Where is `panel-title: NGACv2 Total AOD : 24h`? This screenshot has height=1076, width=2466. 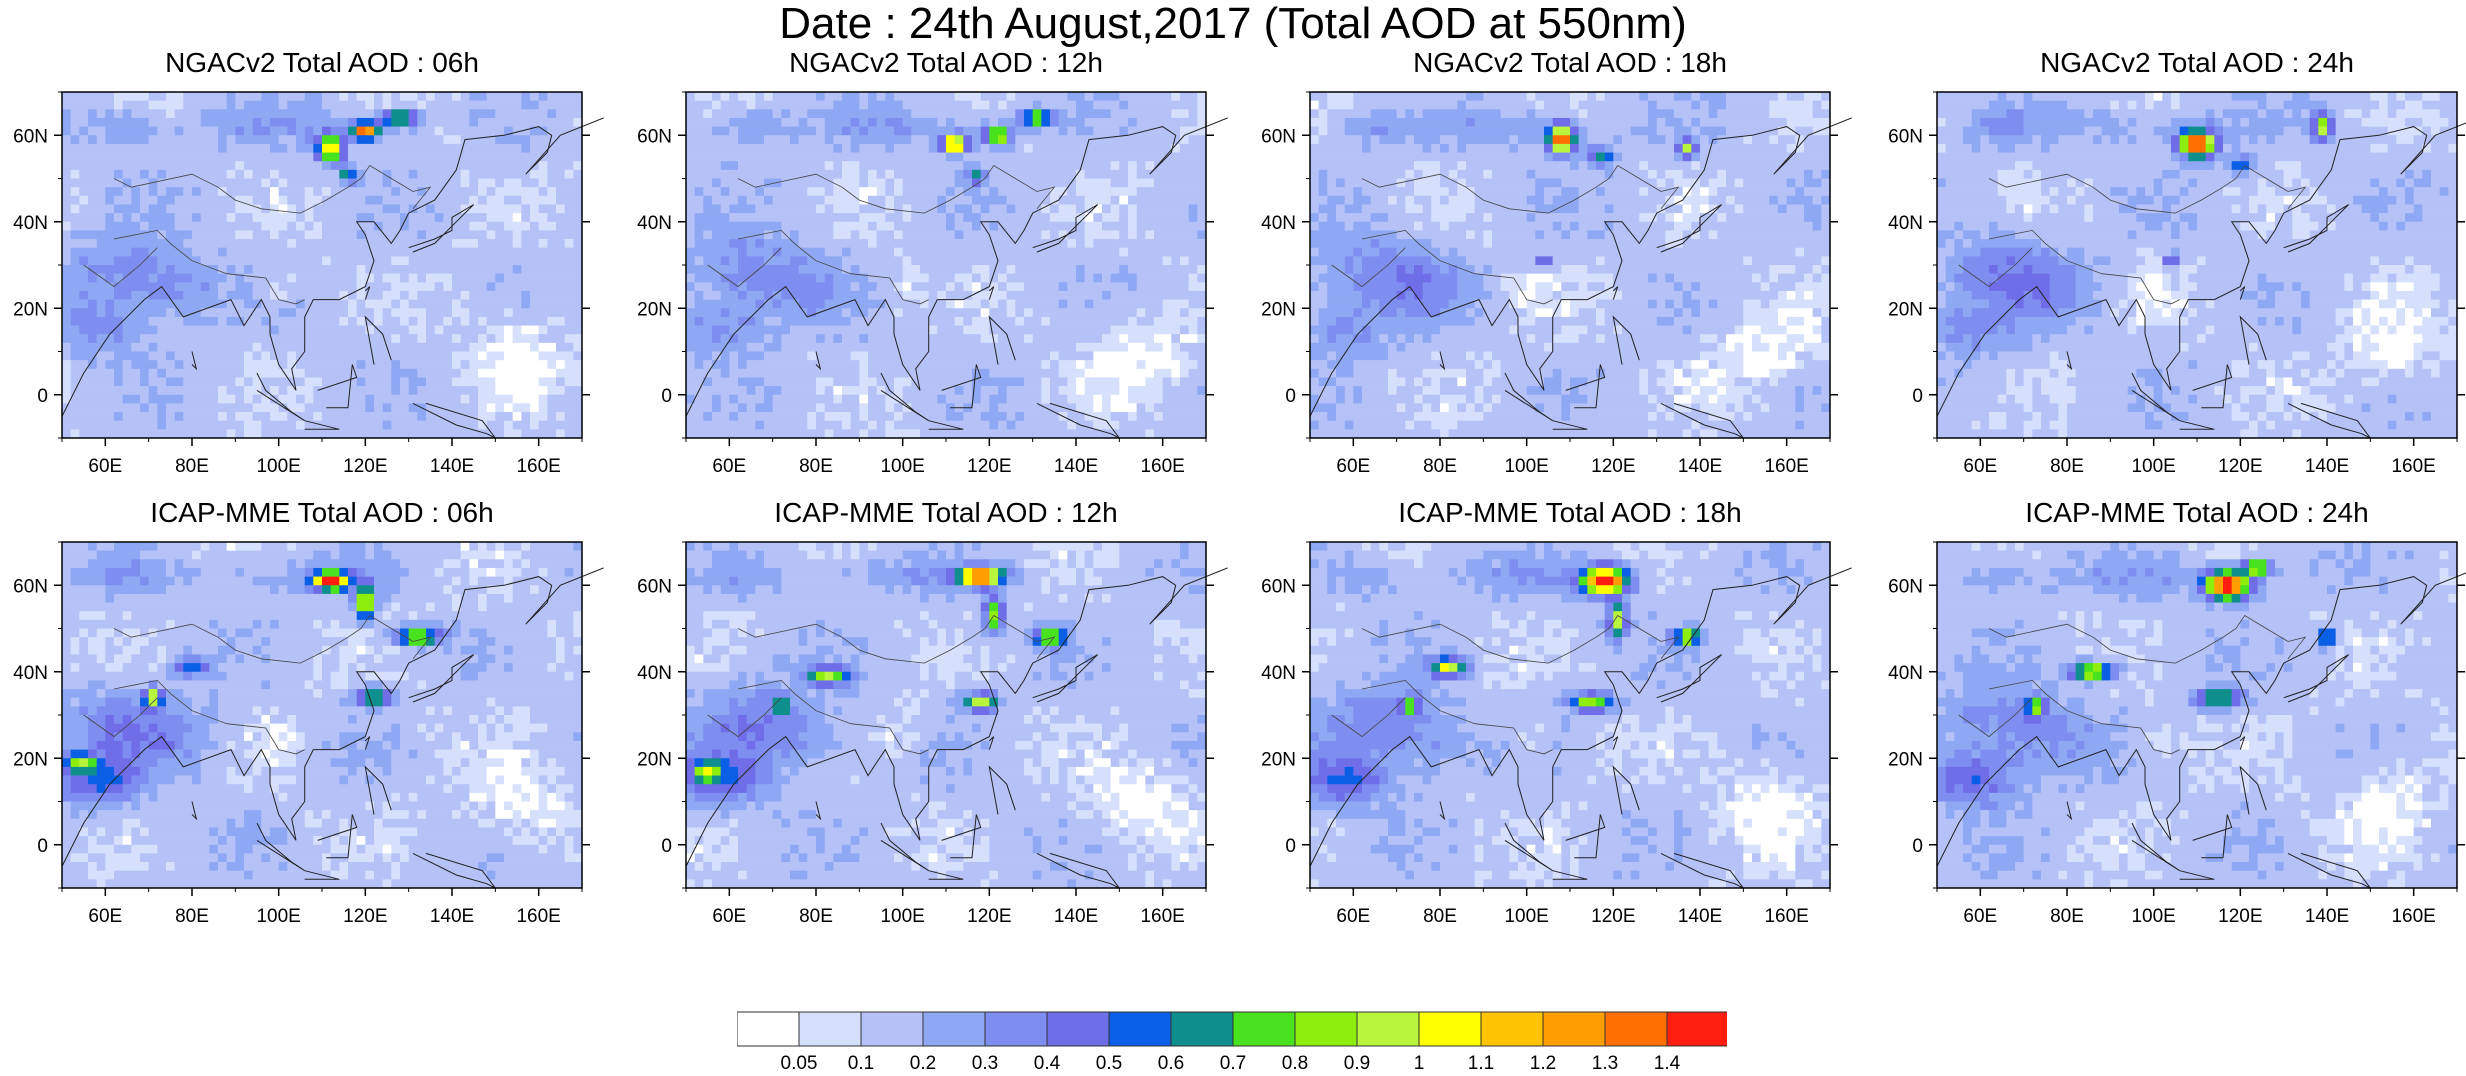
panel-title: NGACv2 Total AOD : 24h is located at coordinates (2197, 63).